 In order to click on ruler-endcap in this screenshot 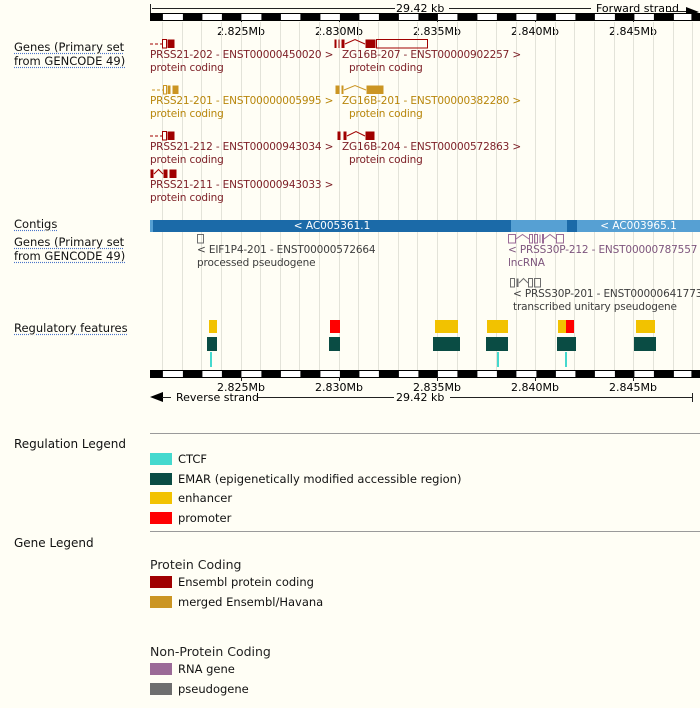, I will do `click(150, 8)`.